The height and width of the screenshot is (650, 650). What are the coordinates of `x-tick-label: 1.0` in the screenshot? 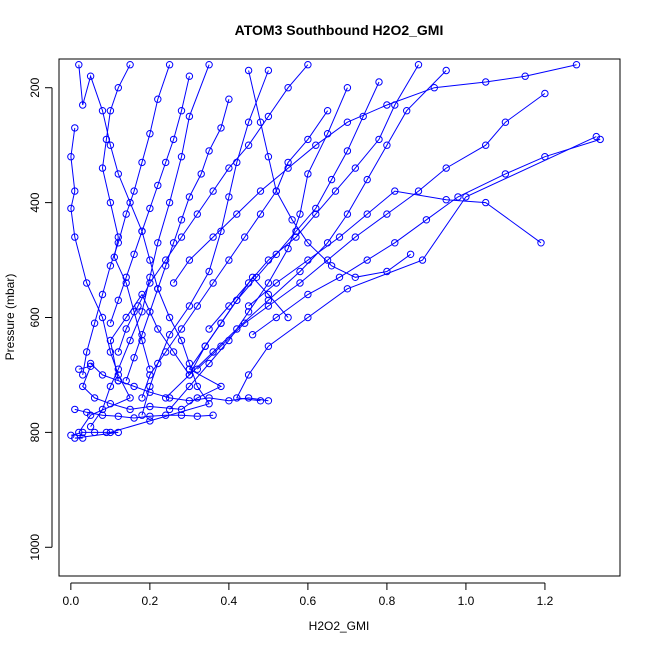 It's located at (466, 601).